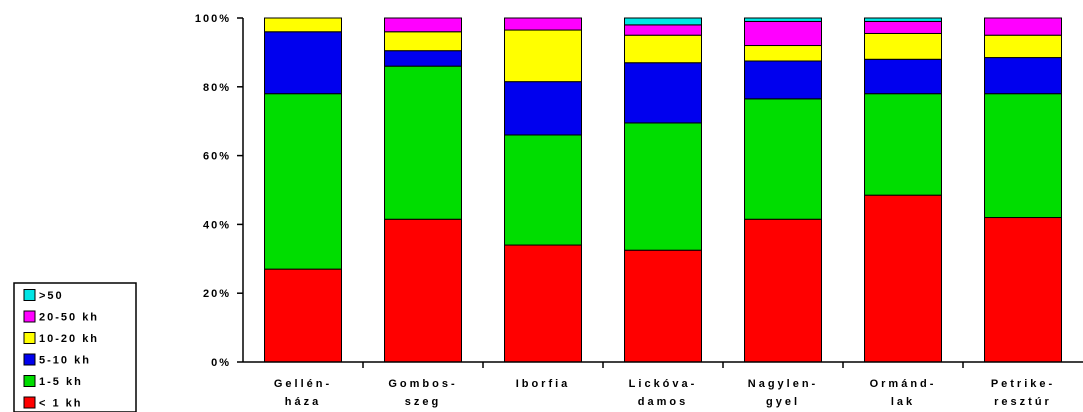  What do you see at coordinates (51, 296) in the screenshot?
I see `legend-label: >50` at bounding box center [51, 296].